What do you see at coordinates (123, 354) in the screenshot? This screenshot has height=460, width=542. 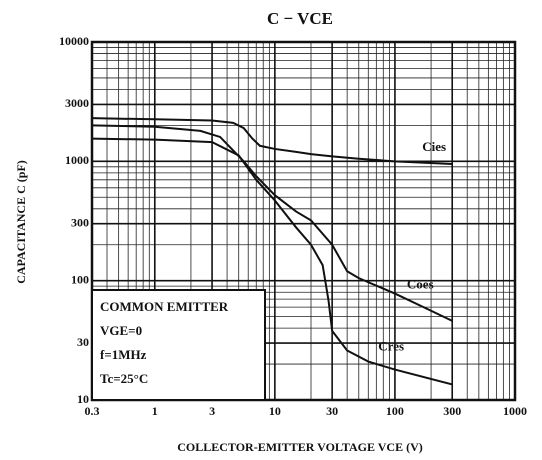 I see `annotation: f=1MHz` at bounding box center [123, 354].